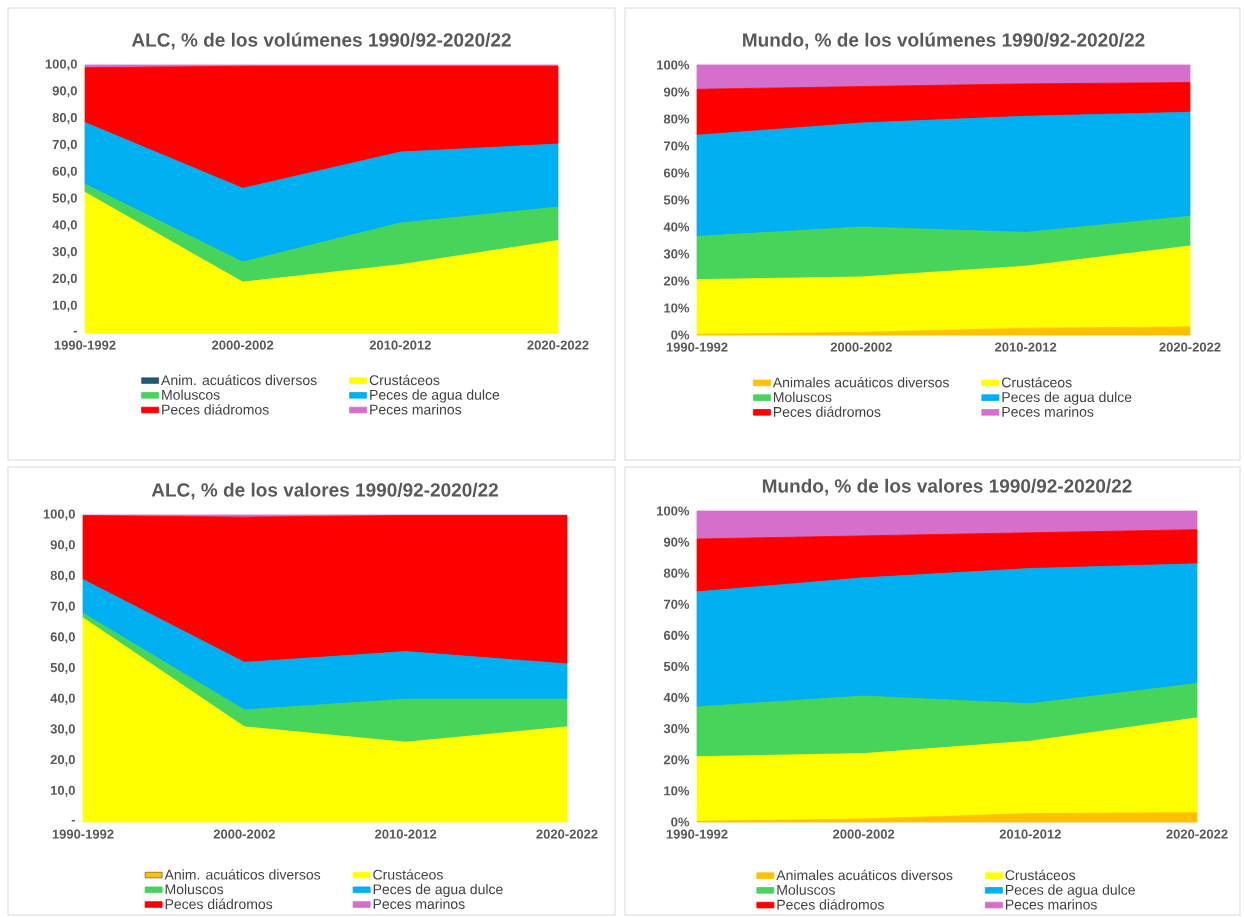 This screenshot has width=1244, height=917. What do you see at coordinates (947, 487) in the screenshot?
I see `chart-title: Mundo, % de los valores 1990/92-2020/22` at bounding box center [947, 487].